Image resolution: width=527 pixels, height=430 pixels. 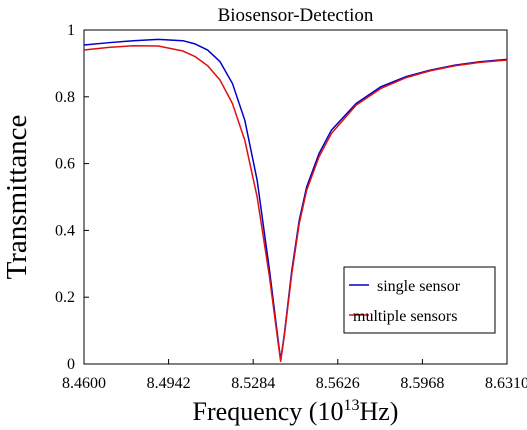 What do you see at coordinates (65, 97) in the screenshot?
I see `y-tick-label: 0.8` at bounding box center [65, 97].